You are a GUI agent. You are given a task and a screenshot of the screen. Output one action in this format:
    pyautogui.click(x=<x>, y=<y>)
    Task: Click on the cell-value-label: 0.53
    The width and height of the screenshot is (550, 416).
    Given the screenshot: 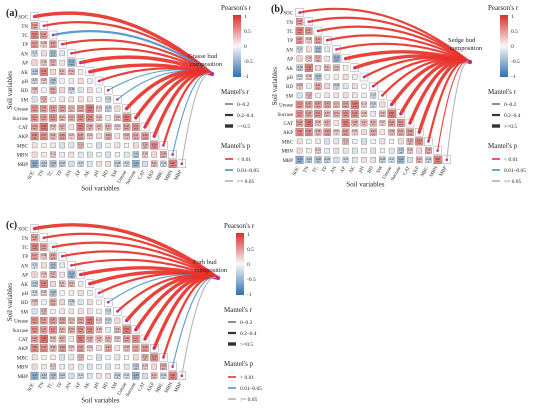 What is the action you would take?
    pyautogui.click(x=309, y=131)
    